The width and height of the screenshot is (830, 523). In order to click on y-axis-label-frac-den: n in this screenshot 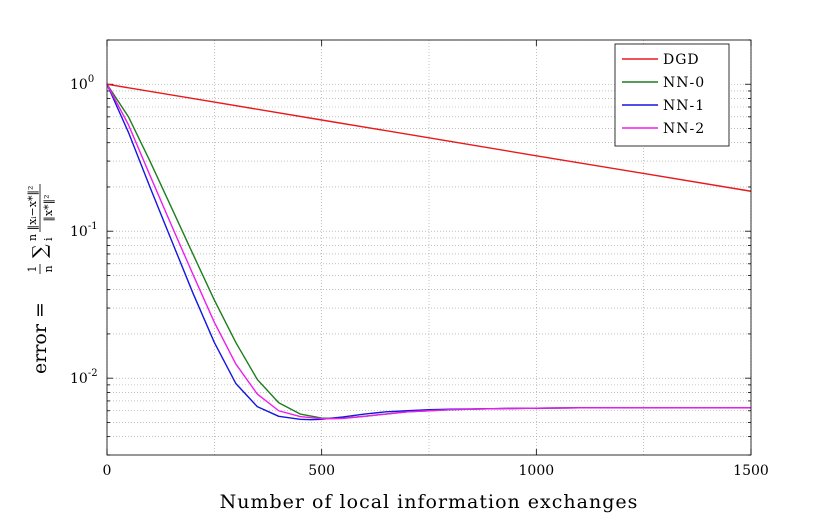, I will do `click(48, 268)`.